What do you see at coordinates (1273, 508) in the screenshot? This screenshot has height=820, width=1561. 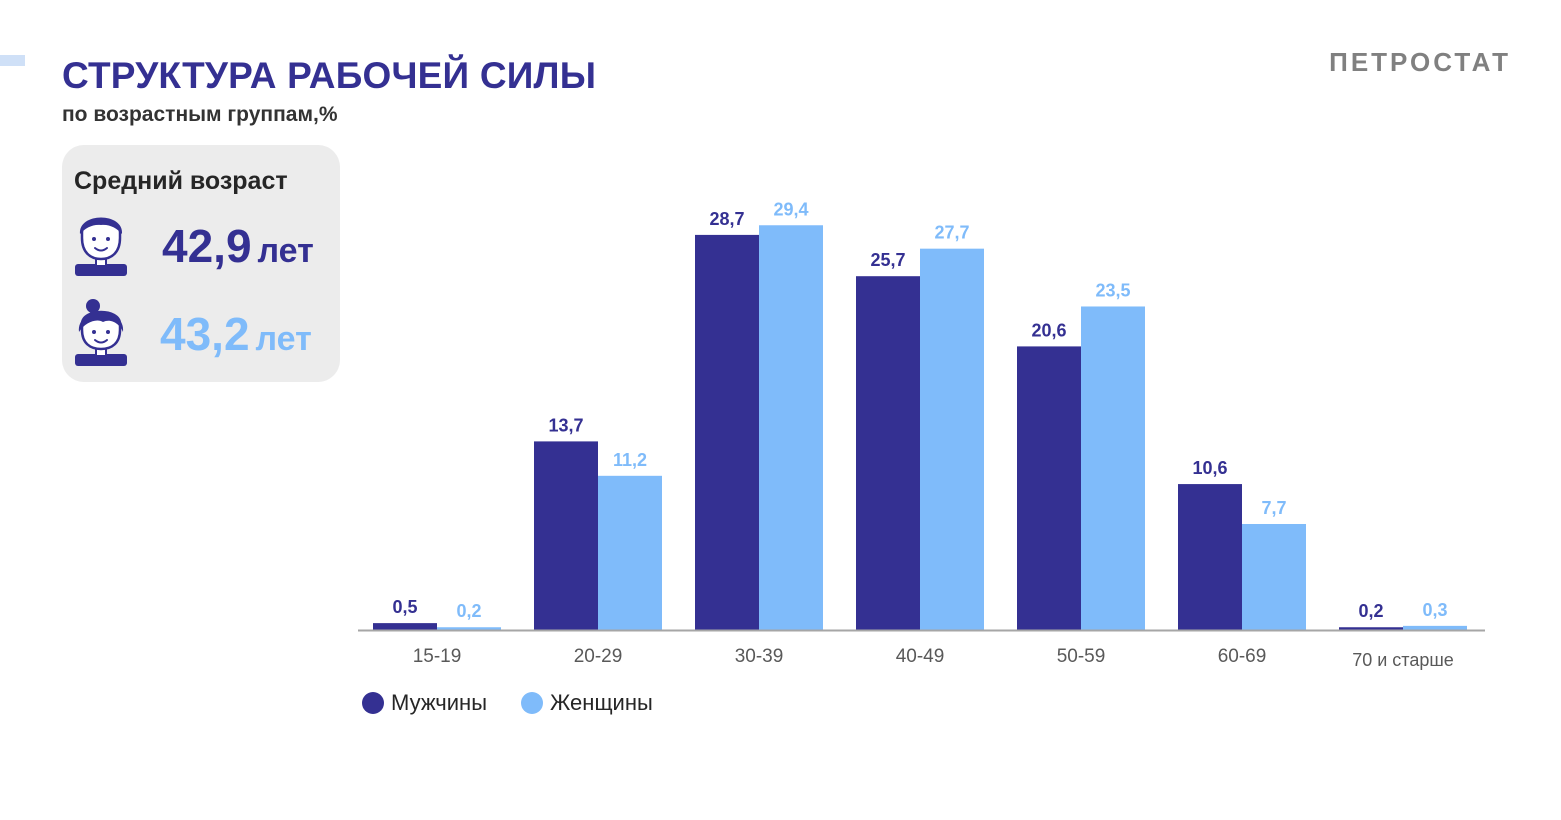 I see `data-label-female-6: 7,7` at bounding box center [1273, 508].